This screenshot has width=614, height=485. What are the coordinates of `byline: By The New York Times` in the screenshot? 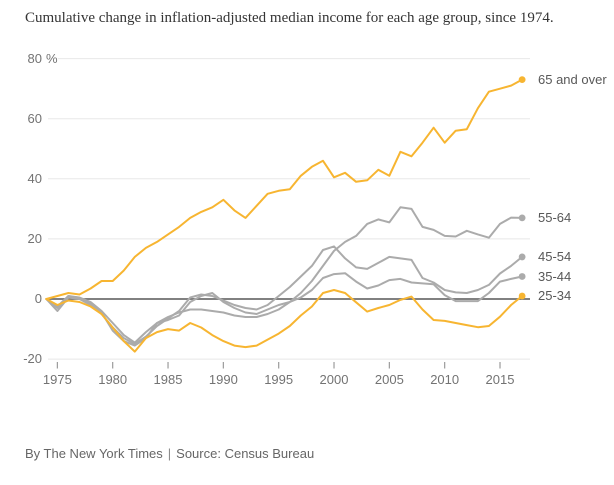 It's located at (94, 453).